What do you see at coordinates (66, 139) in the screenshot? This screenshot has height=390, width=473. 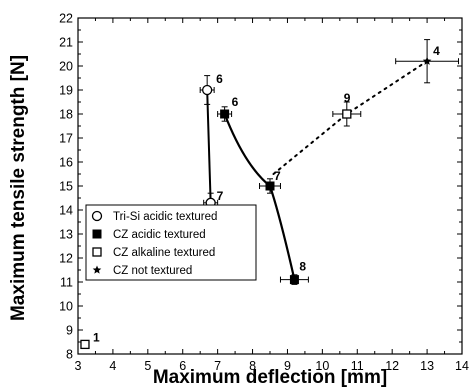 I see `y-tick-label: 17` at bounding box center [66, 139].